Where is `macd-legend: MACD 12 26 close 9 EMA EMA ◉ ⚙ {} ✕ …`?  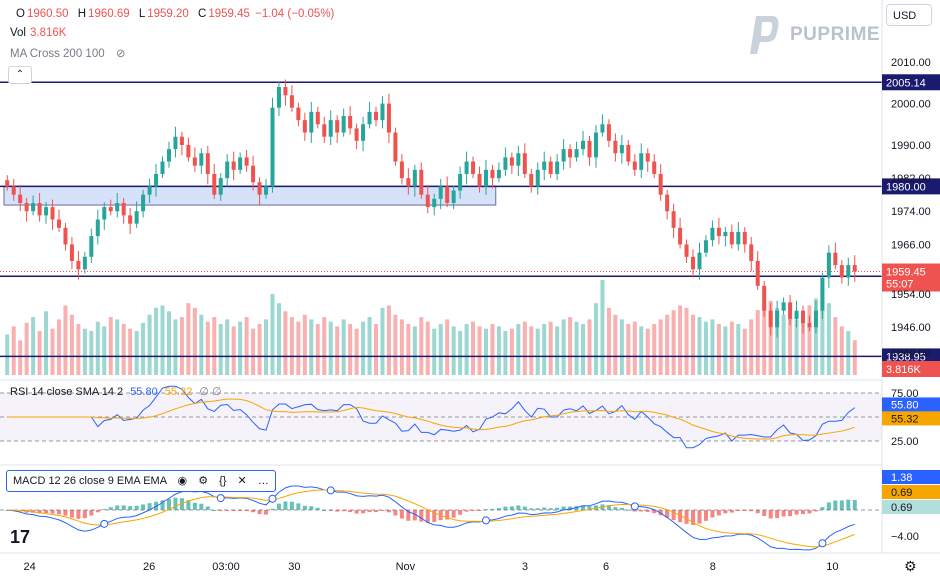
macd-legend: MACD 12 26 close 9 EMA EMA ◉ ⚙ {} ✕ … is located at coordinates (141, 481).